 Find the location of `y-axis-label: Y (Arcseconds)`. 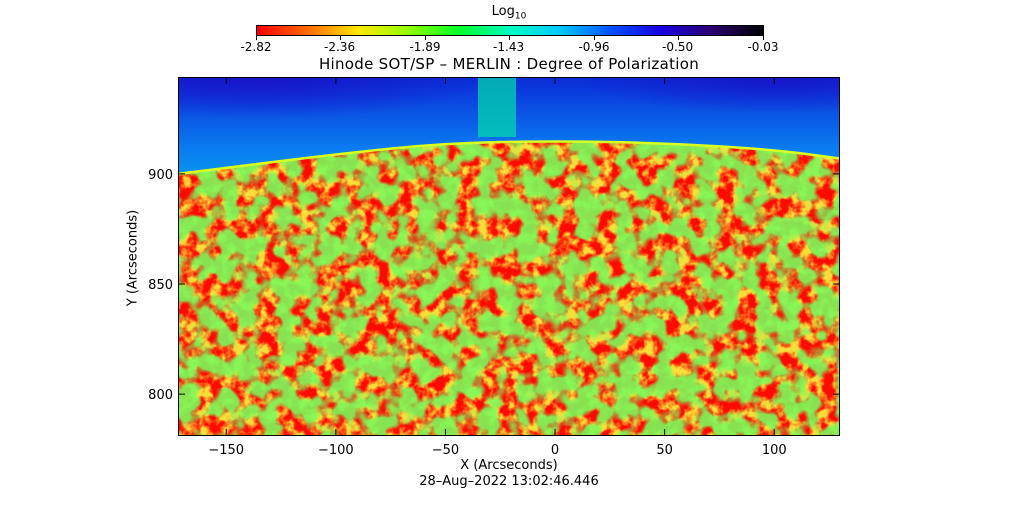

y-axis-label: Y (Arcseconds) is located at coordinates (133, 258).